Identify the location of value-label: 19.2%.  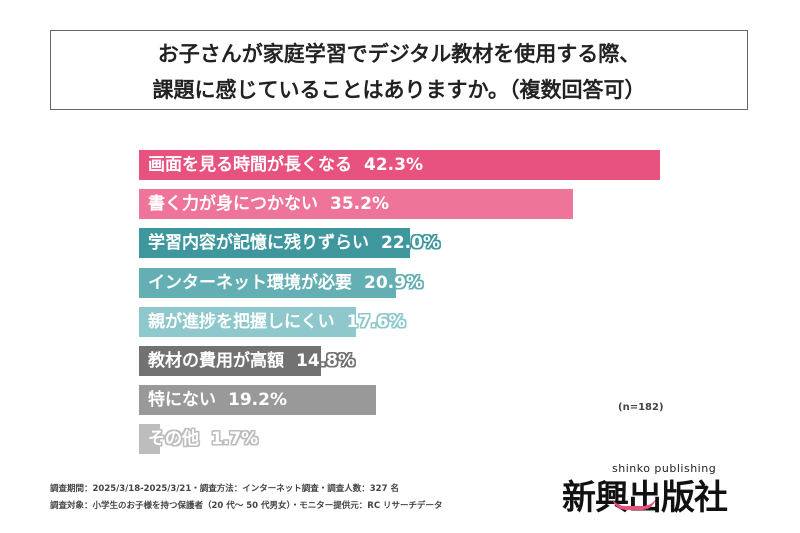
(257, 400).